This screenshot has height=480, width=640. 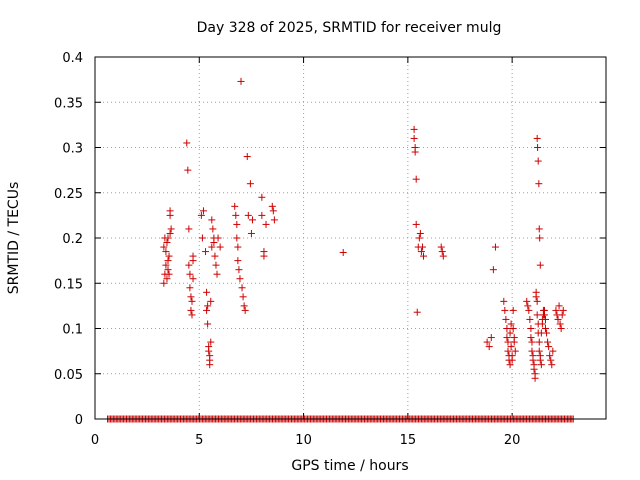 What do you see at coordinates (512, 440) in the screenshot?
I see `x-tick-label: 20` at bounding box center [512, 440].